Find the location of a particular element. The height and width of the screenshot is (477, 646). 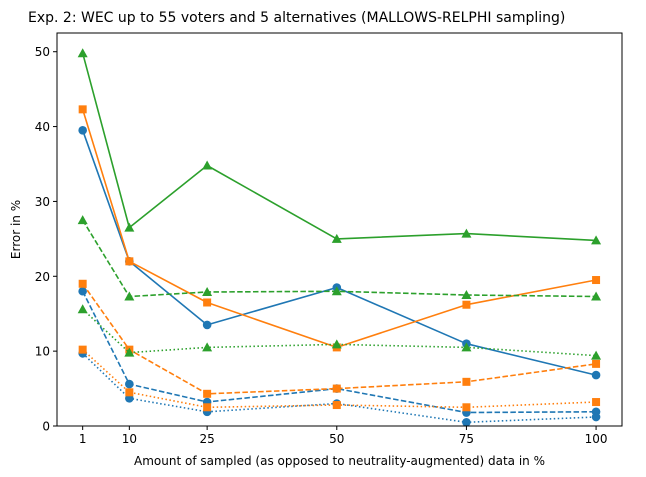

x-tick-label: 75 is located at coordinates (466, 439).